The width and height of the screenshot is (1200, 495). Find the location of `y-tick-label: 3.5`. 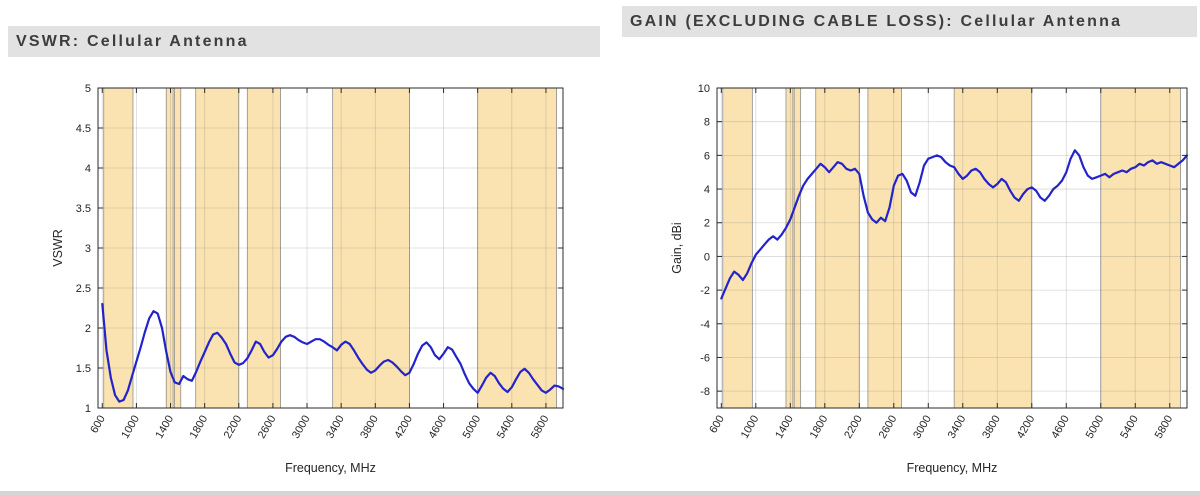

y-tick-label: 3.5 is located at coordinates (83, 209).